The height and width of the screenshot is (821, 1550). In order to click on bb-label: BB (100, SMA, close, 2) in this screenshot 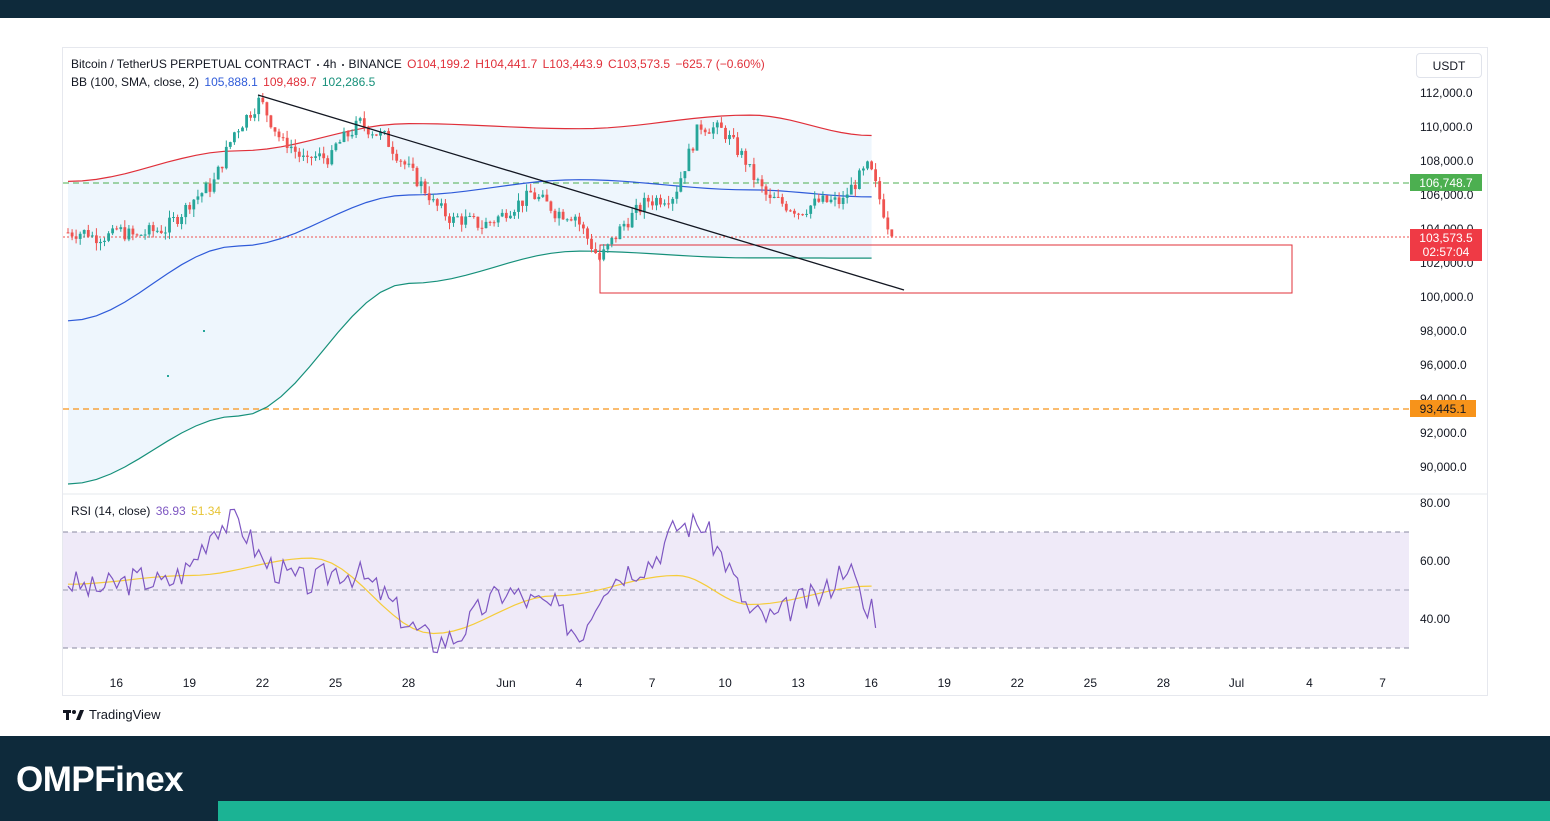, I will do `click(135, 82)`.